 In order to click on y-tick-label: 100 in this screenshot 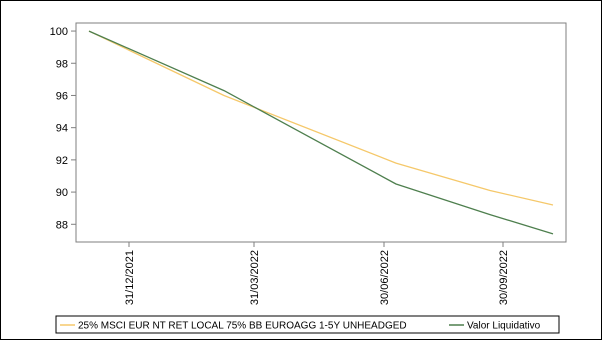, I will do `click(59, 32)`.